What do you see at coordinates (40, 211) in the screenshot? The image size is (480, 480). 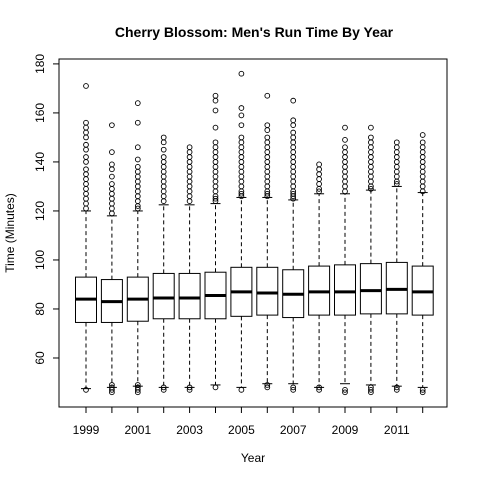 I see `y-tick-label: 120` at bounding box center [40, 211].